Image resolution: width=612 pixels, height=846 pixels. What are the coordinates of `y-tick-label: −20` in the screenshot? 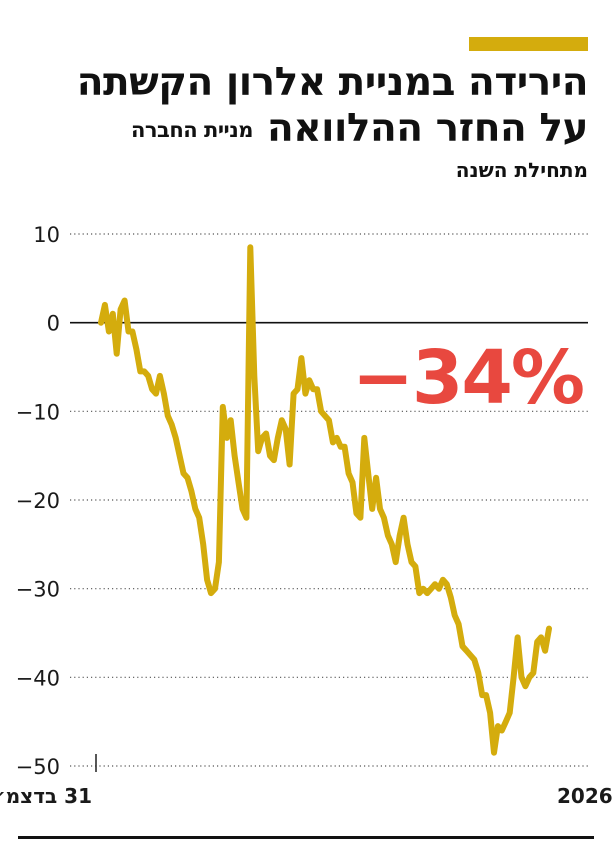 It's located at (38, 501).